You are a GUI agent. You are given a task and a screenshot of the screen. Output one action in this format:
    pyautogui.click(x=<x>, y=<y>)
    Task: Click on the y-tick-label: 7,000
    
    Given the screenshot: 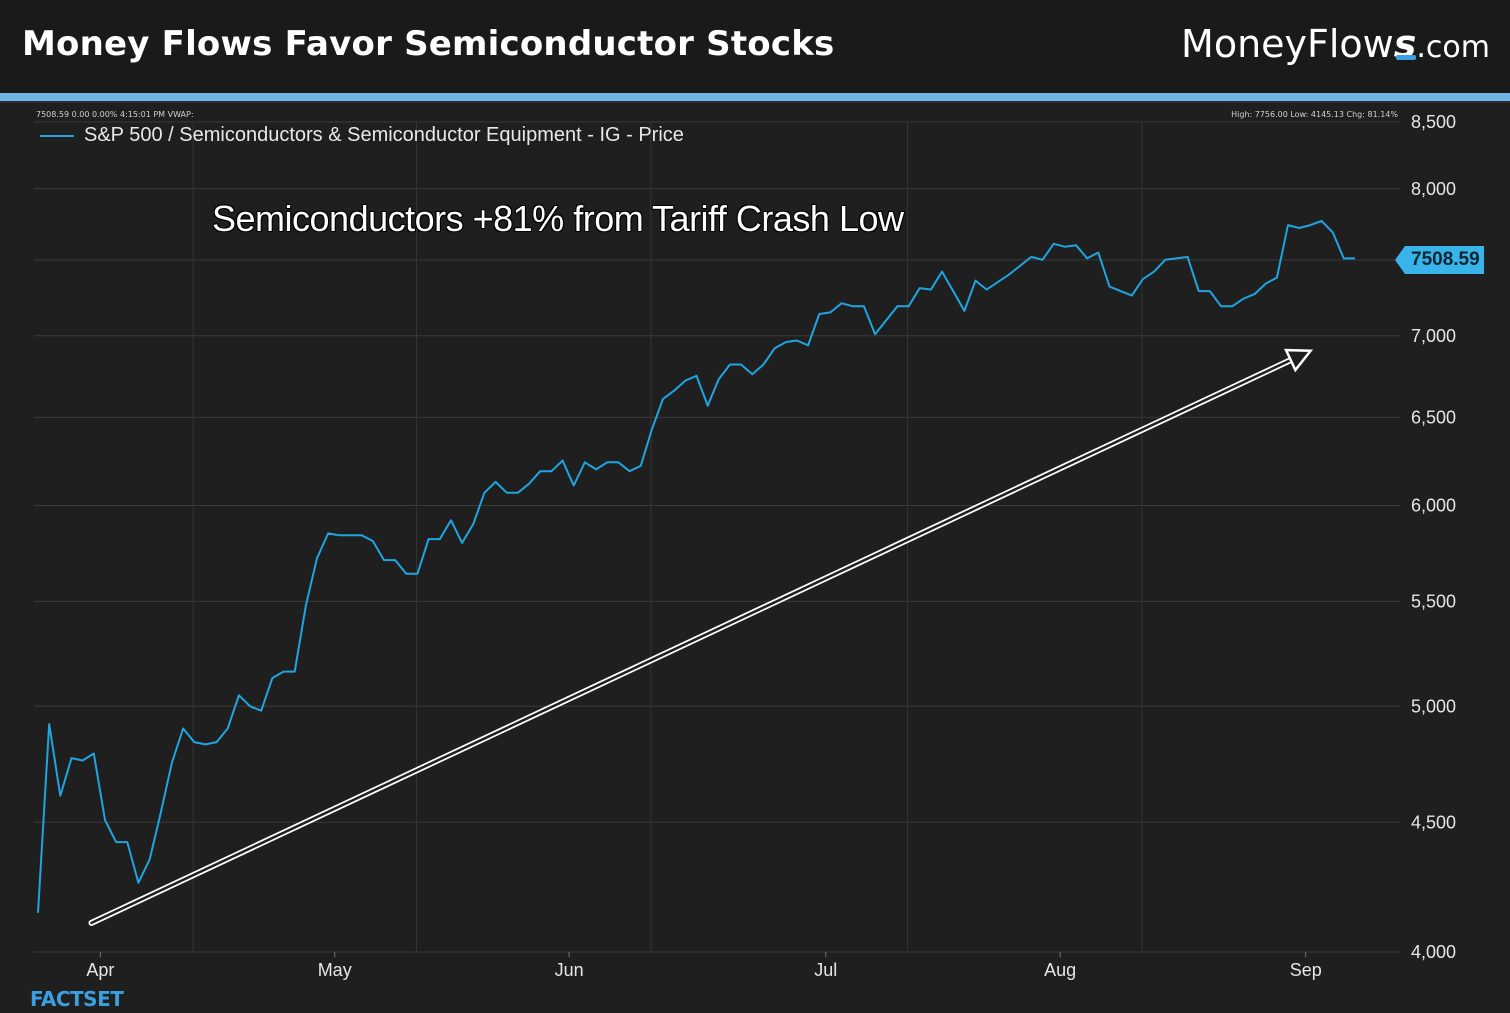 What is the action you would take?
    pyautogui.click(x=1433, y=336)
    